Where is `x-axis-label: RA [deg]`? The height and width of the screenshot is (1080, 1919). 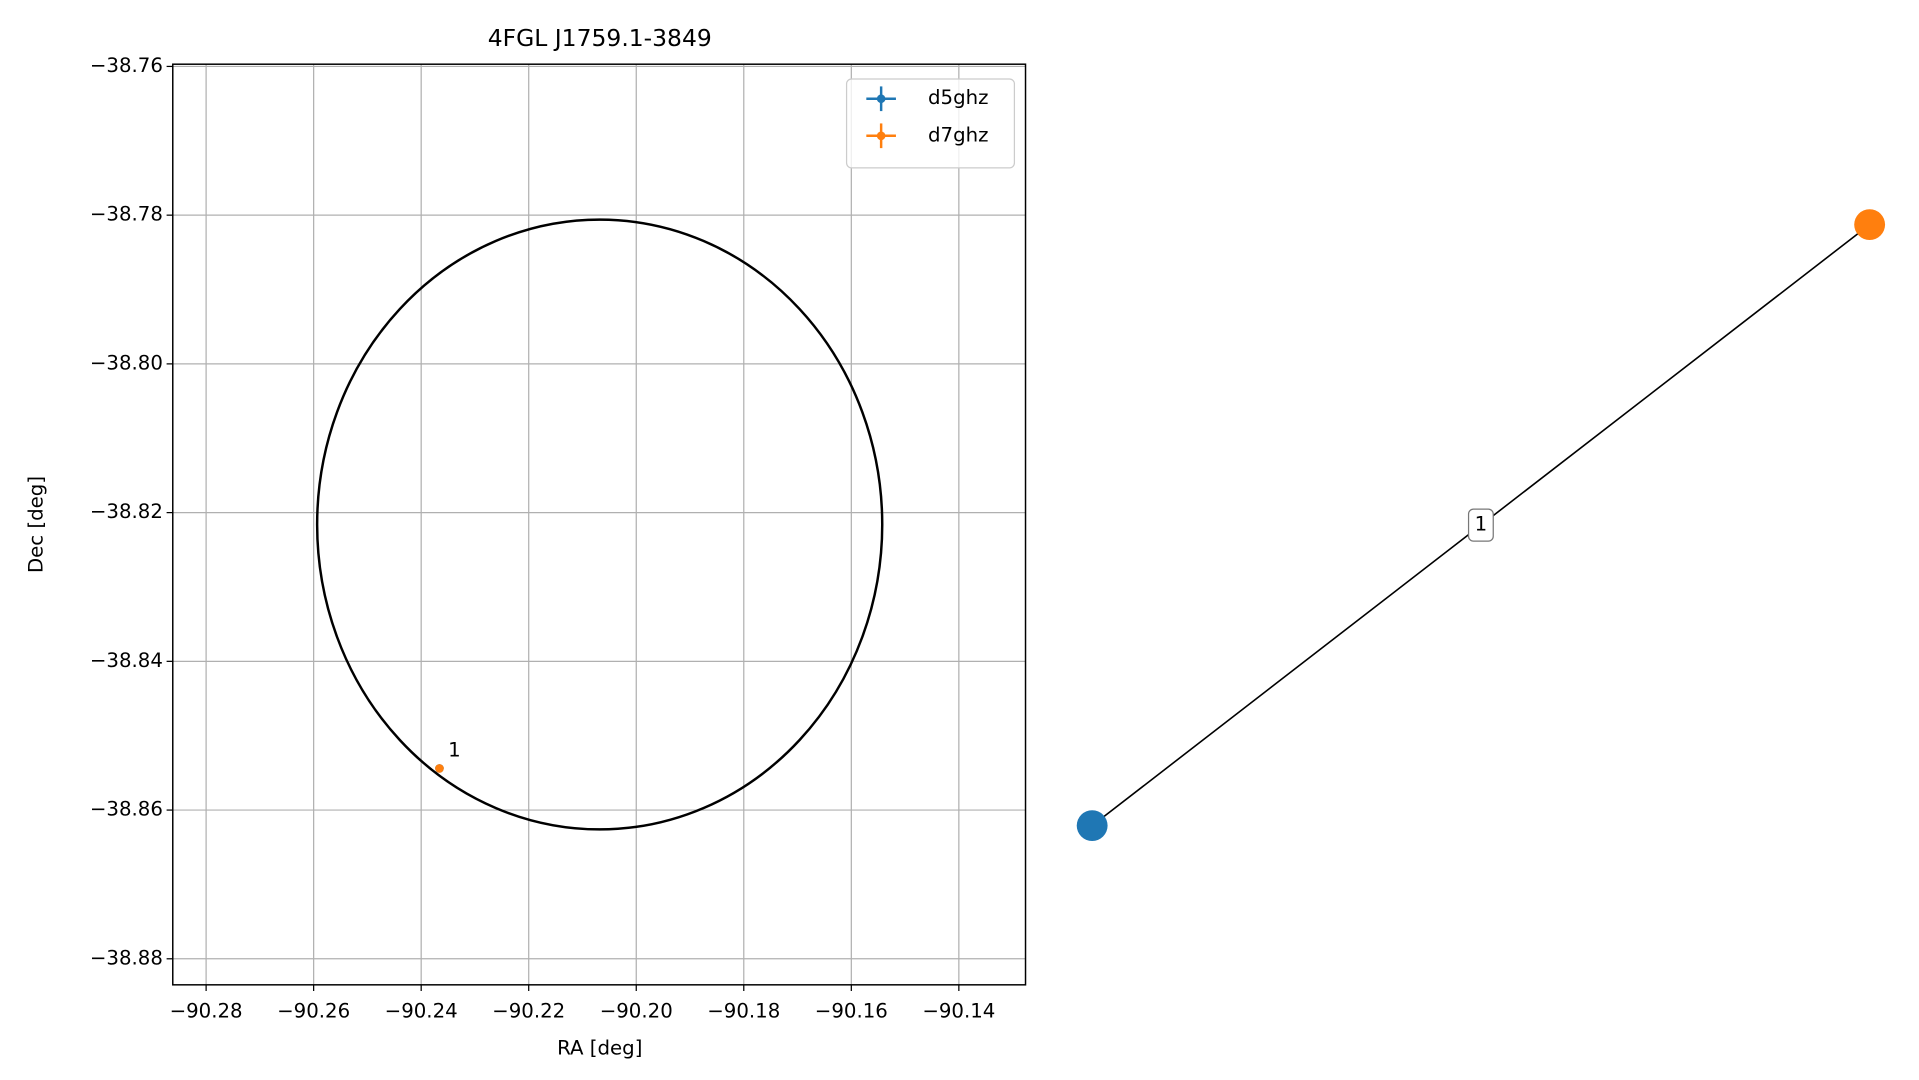
x-axis-label: RA [deg] is located at coordinates (599, 1047).